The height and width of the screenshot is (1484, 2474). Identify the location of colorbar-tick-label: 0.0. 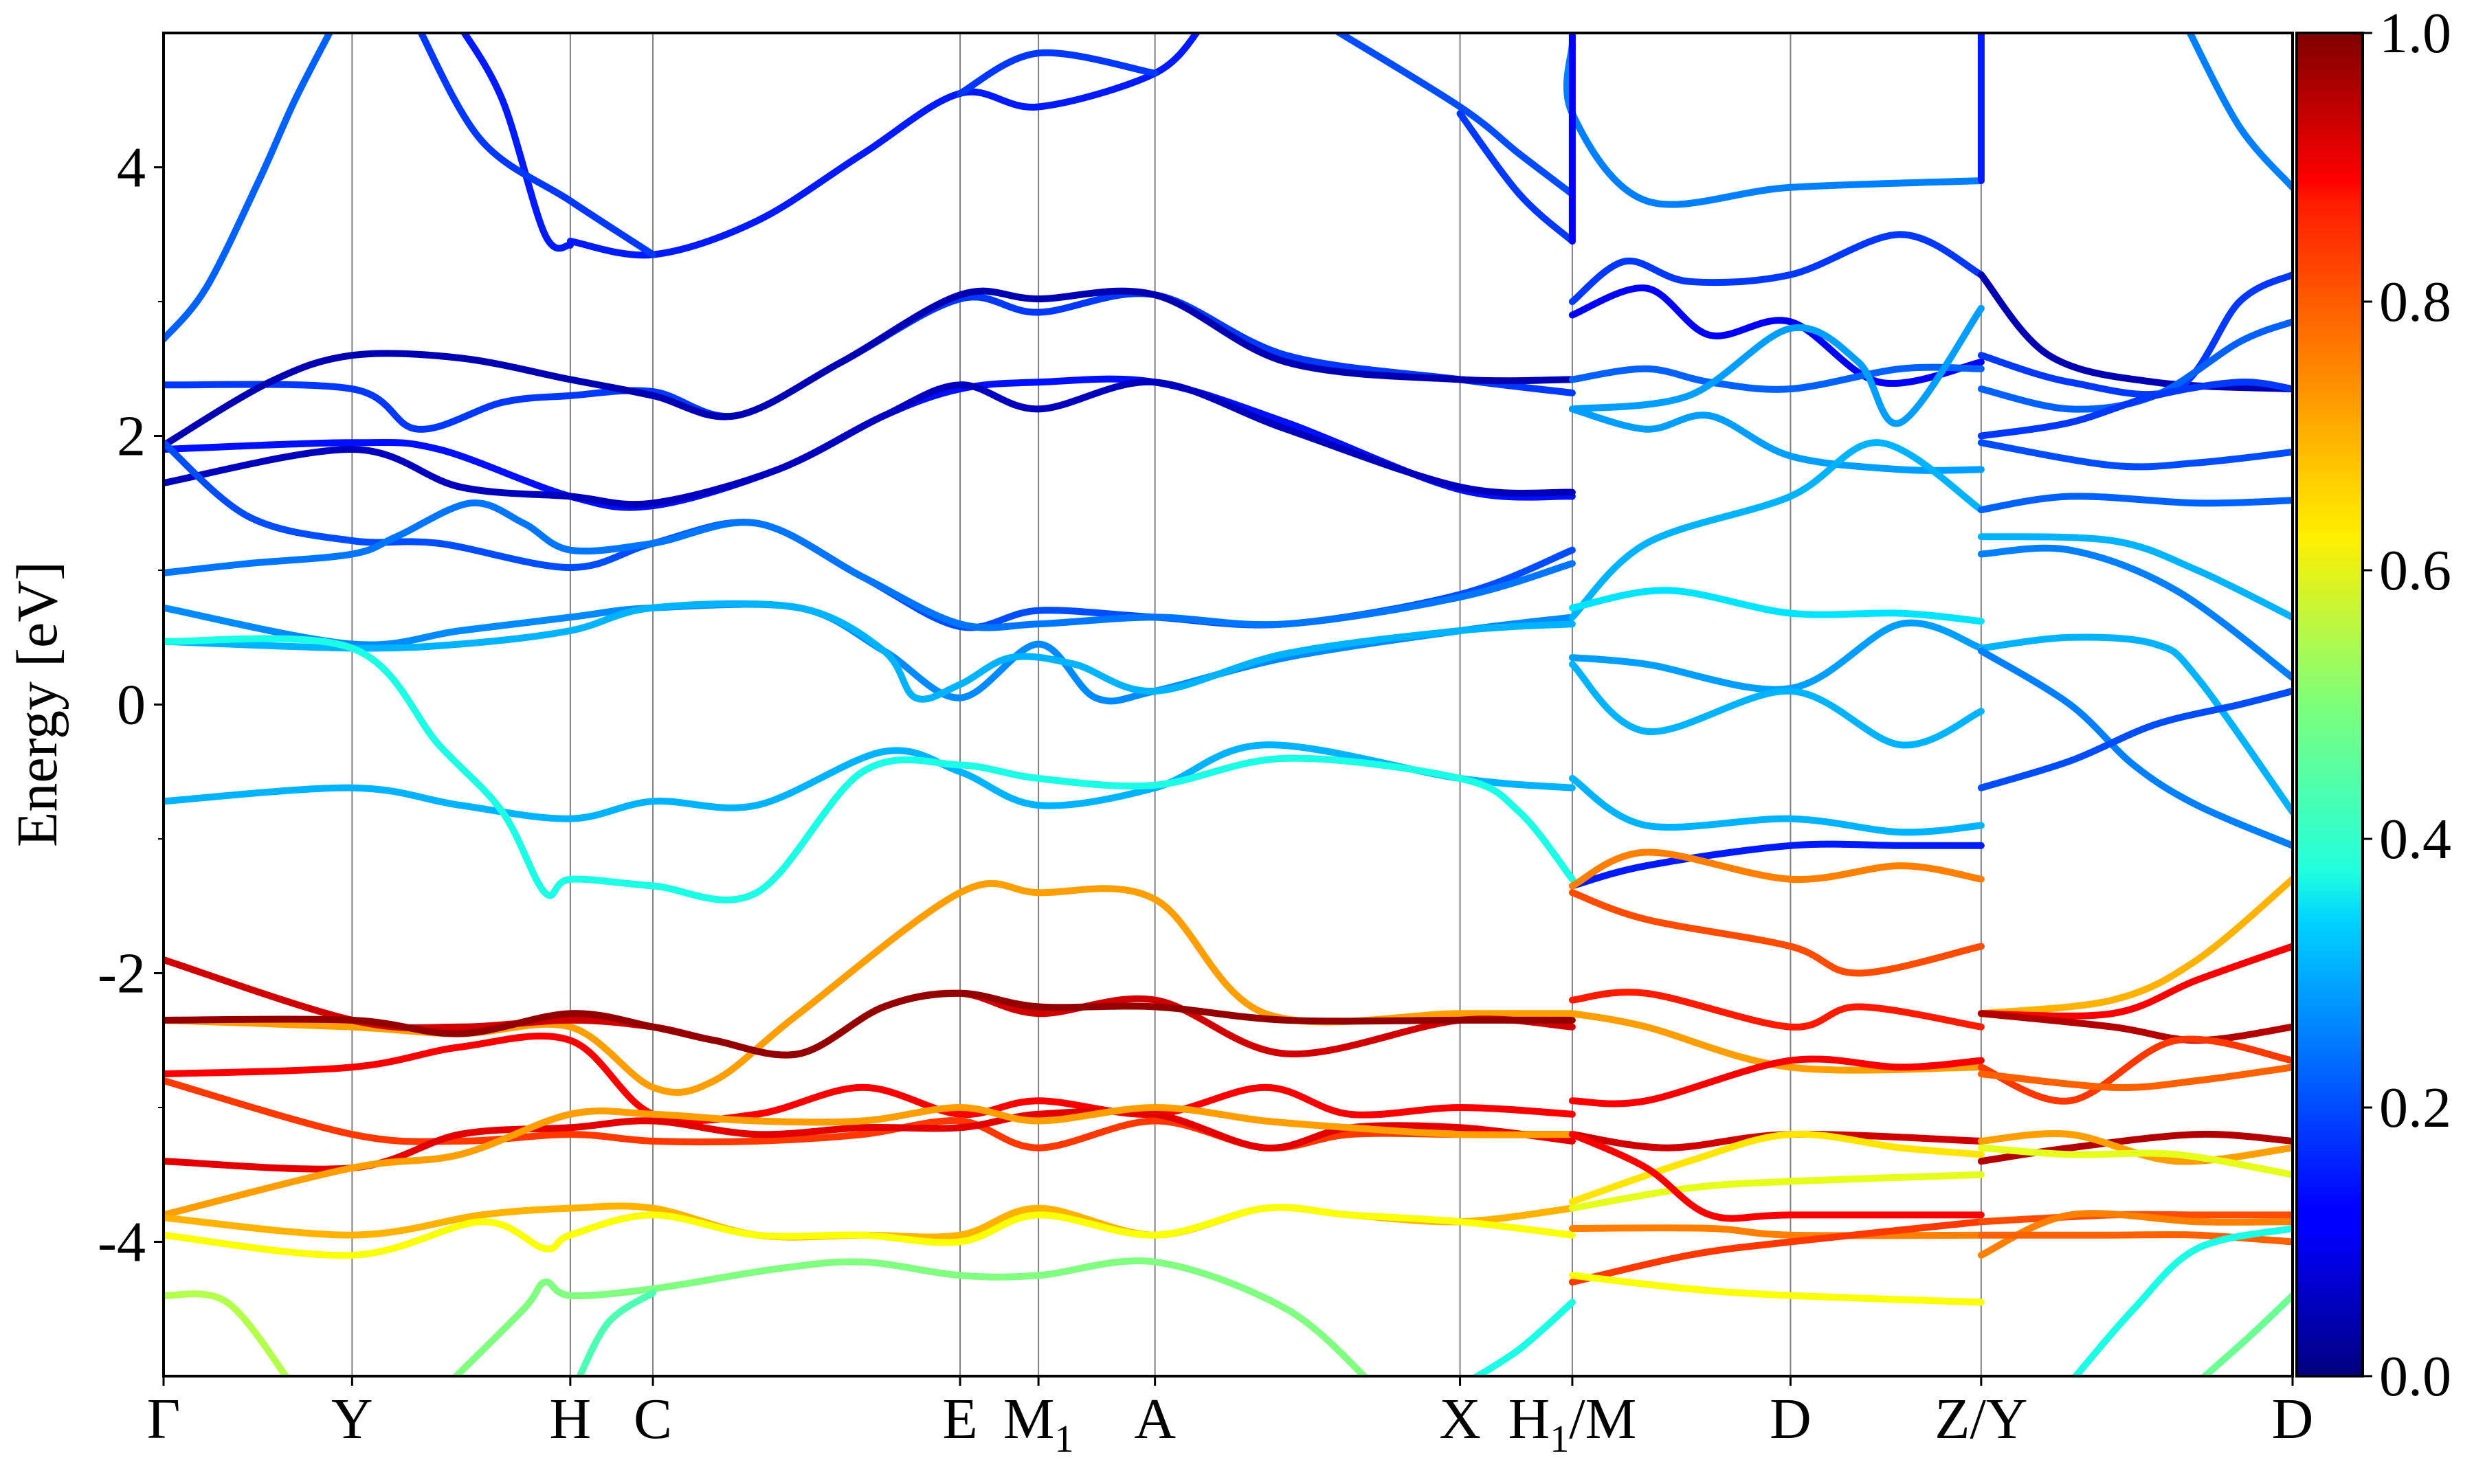
(2415, 1376).